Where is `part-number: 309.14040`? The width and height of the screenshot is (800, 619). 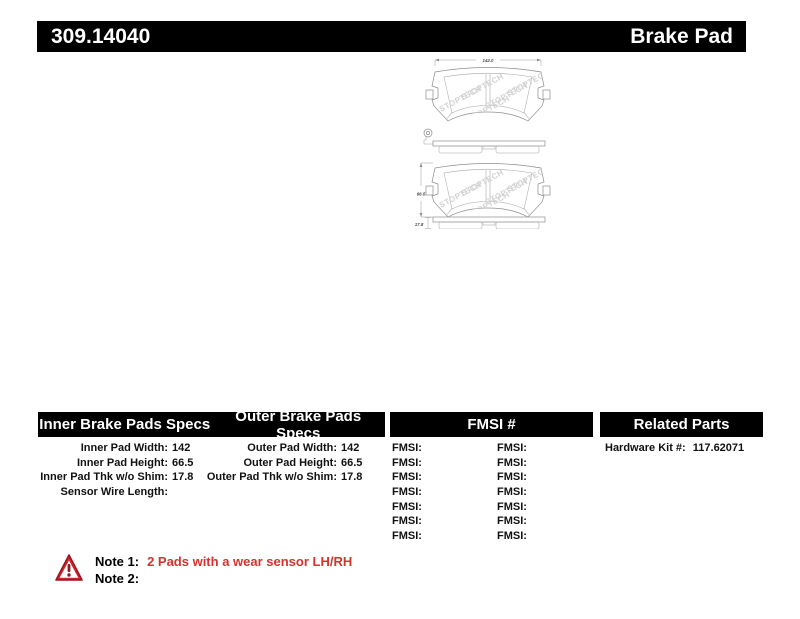 part-number: 309.14040 is located at coordinates (101, 36).